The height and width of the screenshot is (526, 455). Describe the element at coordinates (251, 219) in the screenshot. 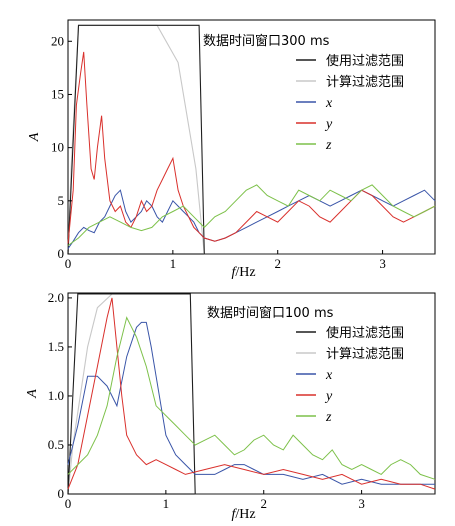

I see `series-line-x` at that location.